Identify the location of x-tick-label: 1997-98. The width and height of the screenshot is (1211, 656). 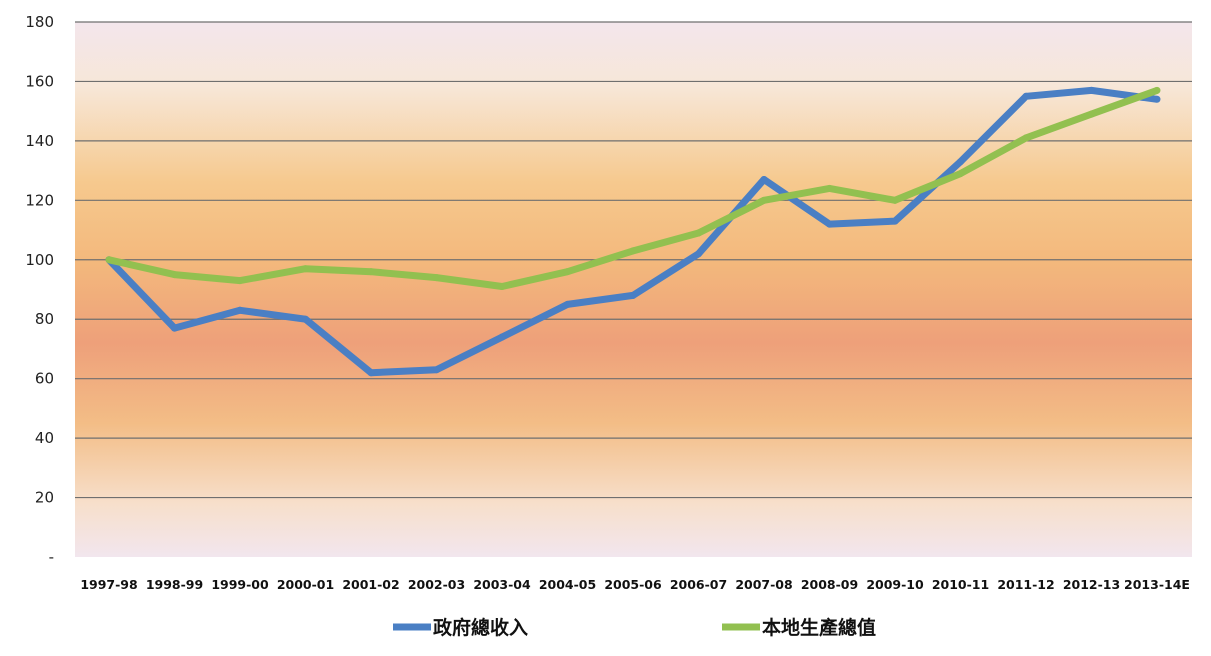
(108, 584).